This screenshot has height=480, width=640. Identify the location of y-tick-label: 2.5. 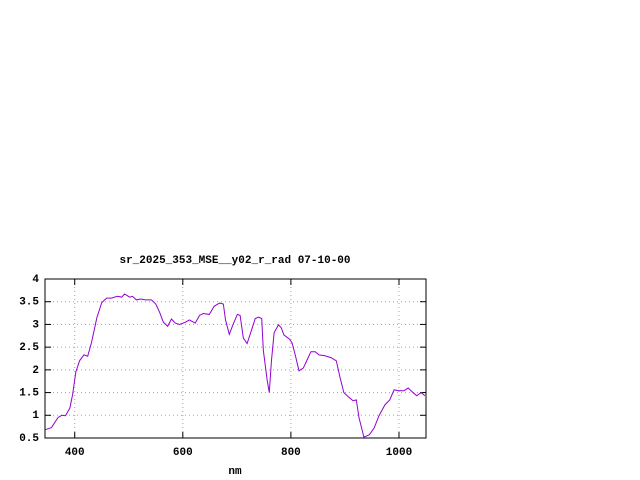
(29, 348).